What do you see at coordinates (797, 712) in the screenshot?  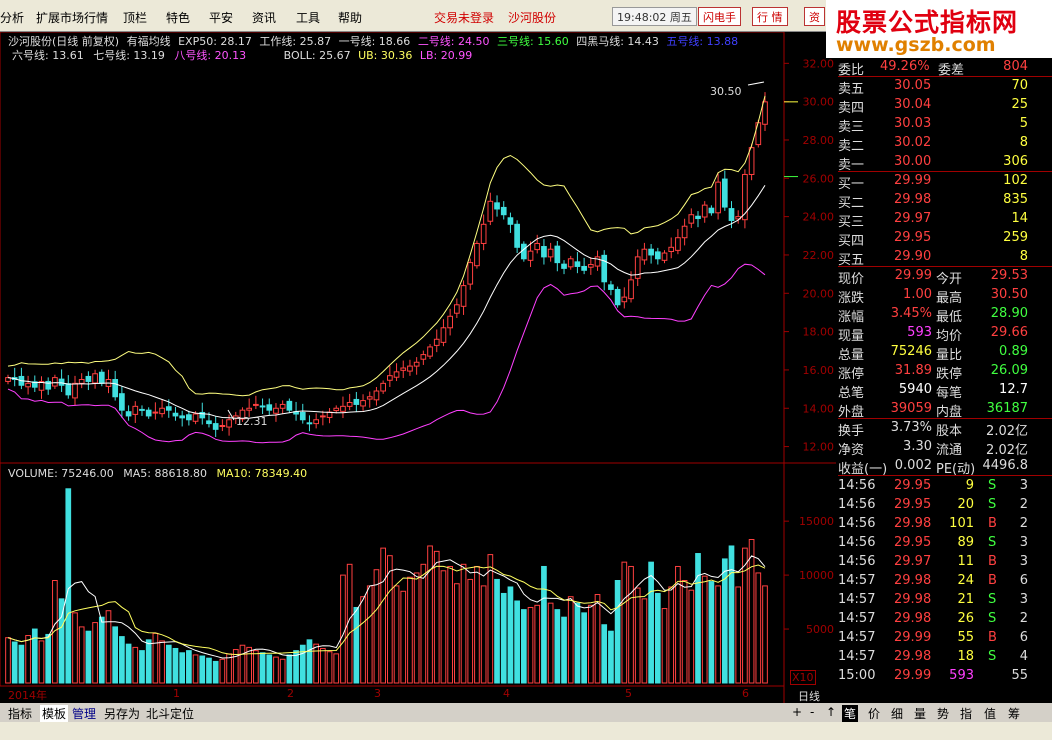 I see `zoom-in-button: +` at bounding box center [797, 712].